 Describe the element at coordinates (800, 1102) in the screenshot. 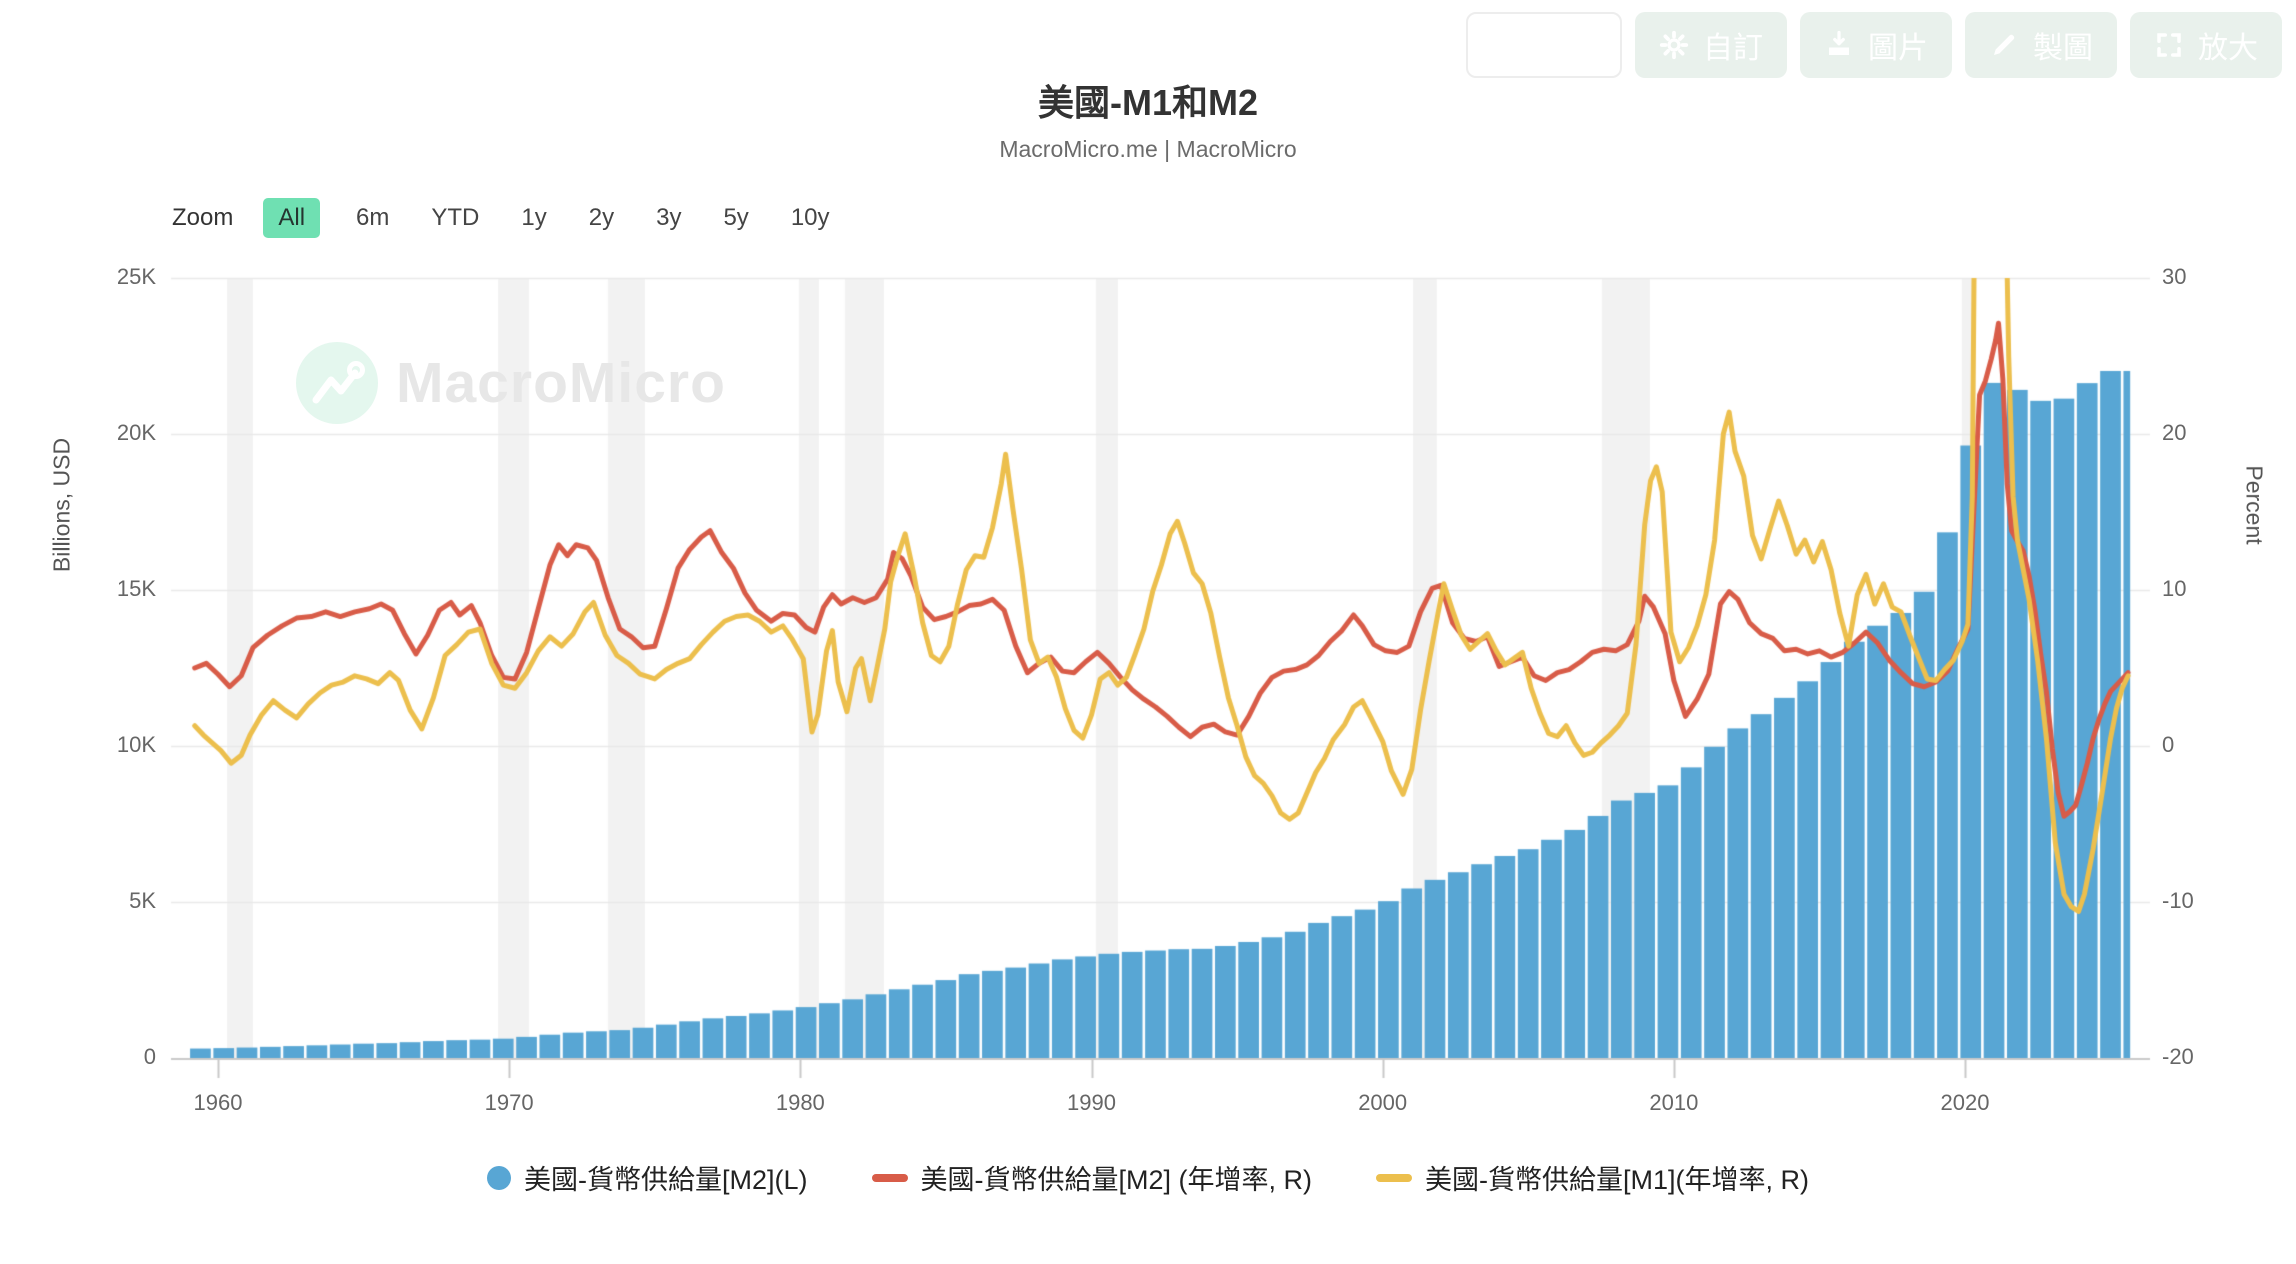

I see `x-axis-tick: 1980` at that location.